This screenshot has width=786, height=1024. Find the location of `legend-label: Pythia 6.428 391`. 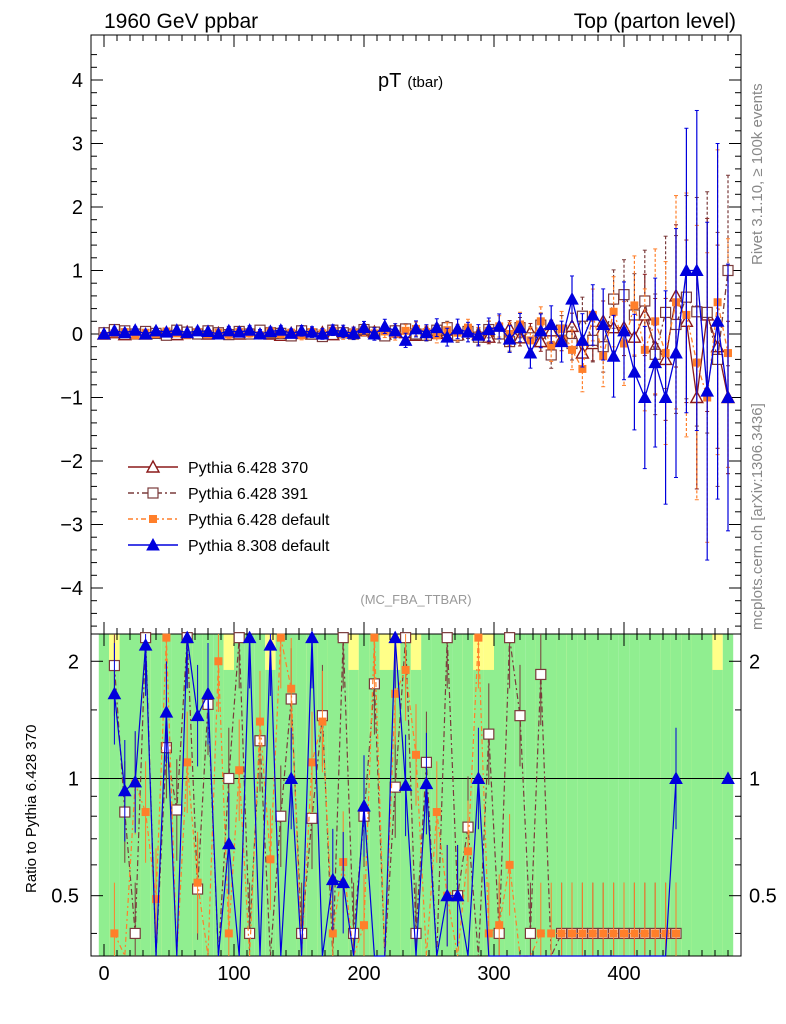

legend-label: Pythia 6.428 391 is located at coordinates (248, 494).